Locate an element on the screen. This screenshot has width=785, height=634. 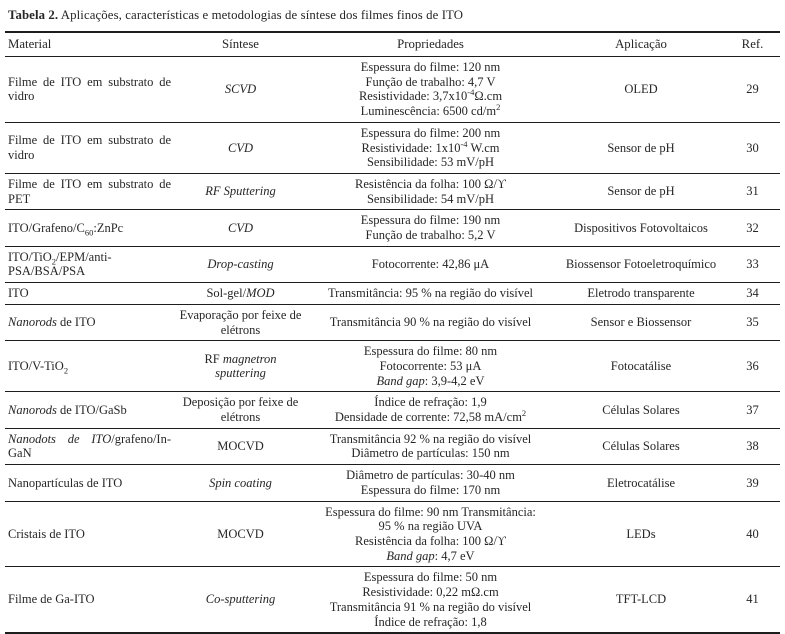
ref-cell: 35 is located at coordinates (752, 323).